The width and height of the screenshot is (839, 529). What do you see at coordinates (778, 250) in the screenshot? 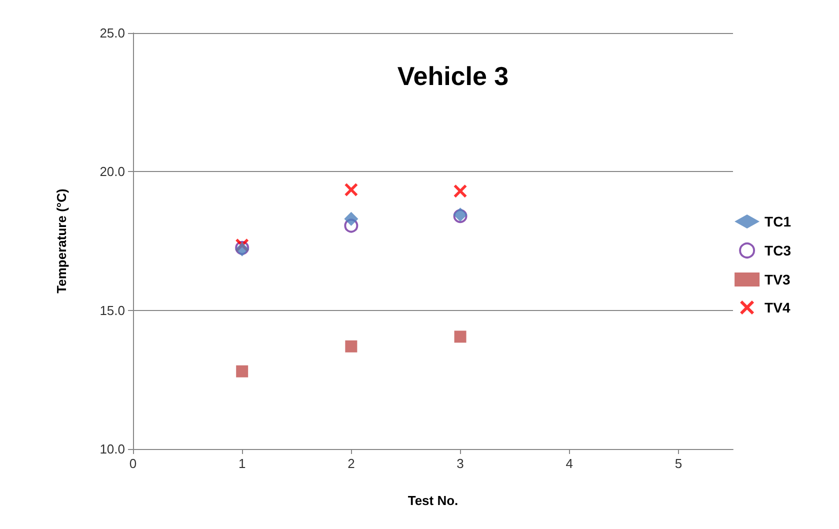
I see `legend-label: TC3` at bounding box center [778, 250].